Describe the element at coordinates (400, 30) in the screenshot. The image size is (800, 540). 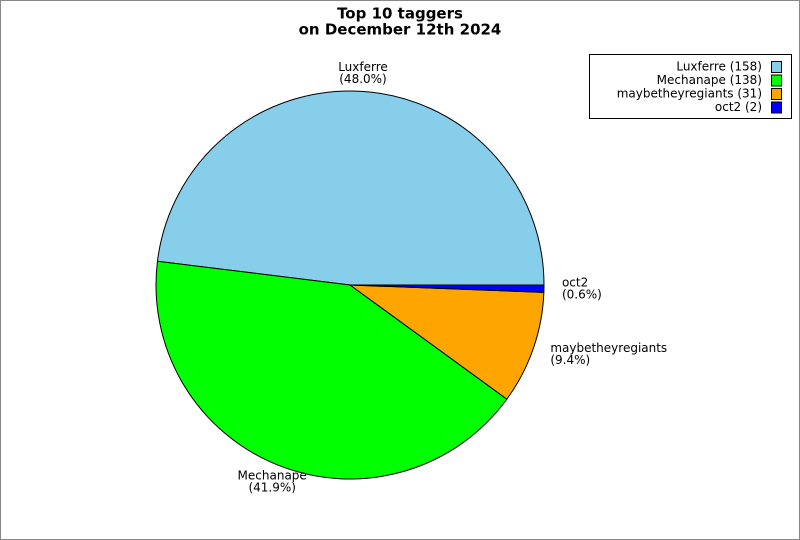
I see `chart-subtitle: on December 12th 2024` at that location.